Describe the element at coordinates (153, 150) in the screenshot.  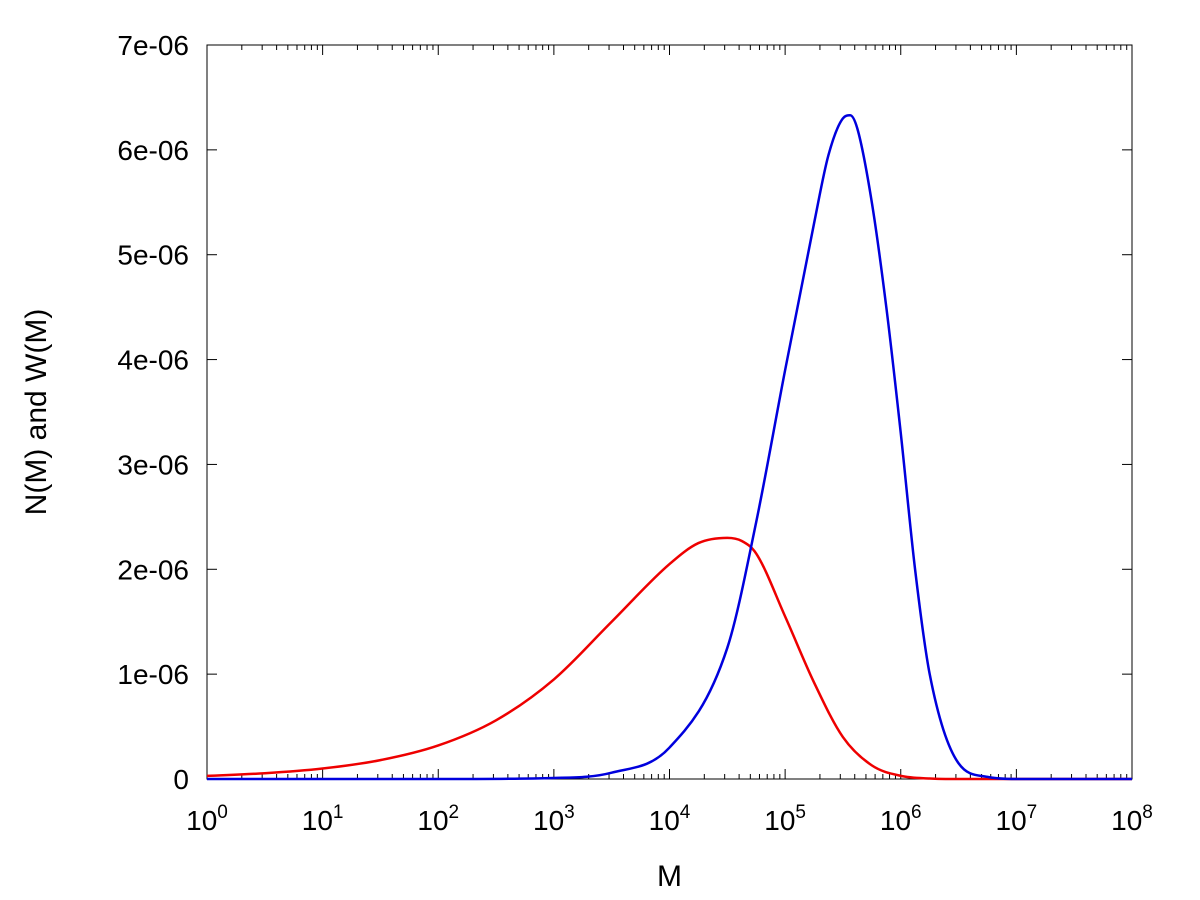
I see `y-tick-label: 6e-06` at that location.